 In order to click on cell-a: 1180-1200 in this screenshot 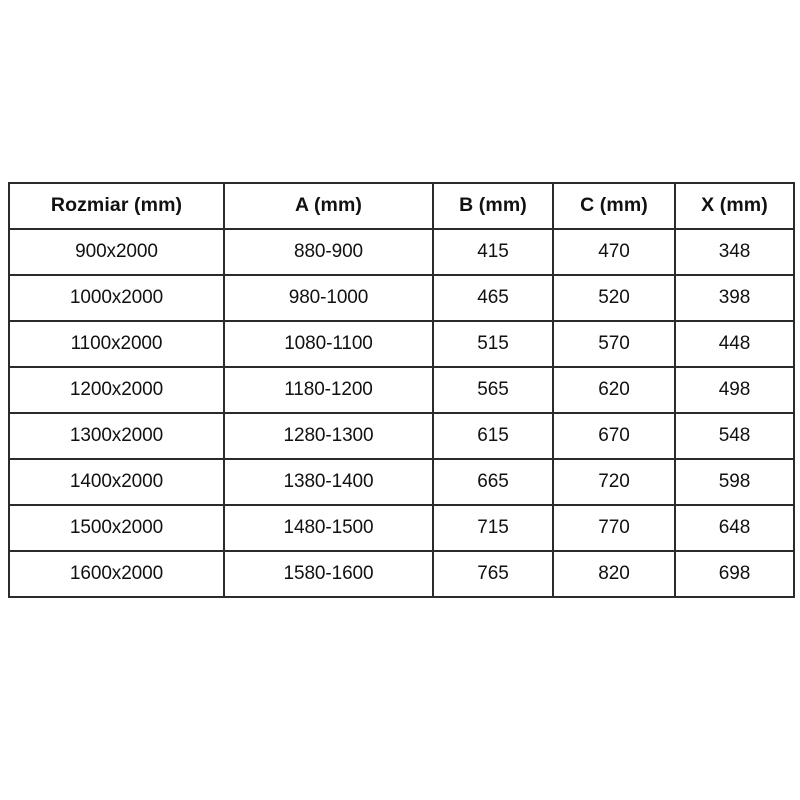, I will do `click(328, 390)`.